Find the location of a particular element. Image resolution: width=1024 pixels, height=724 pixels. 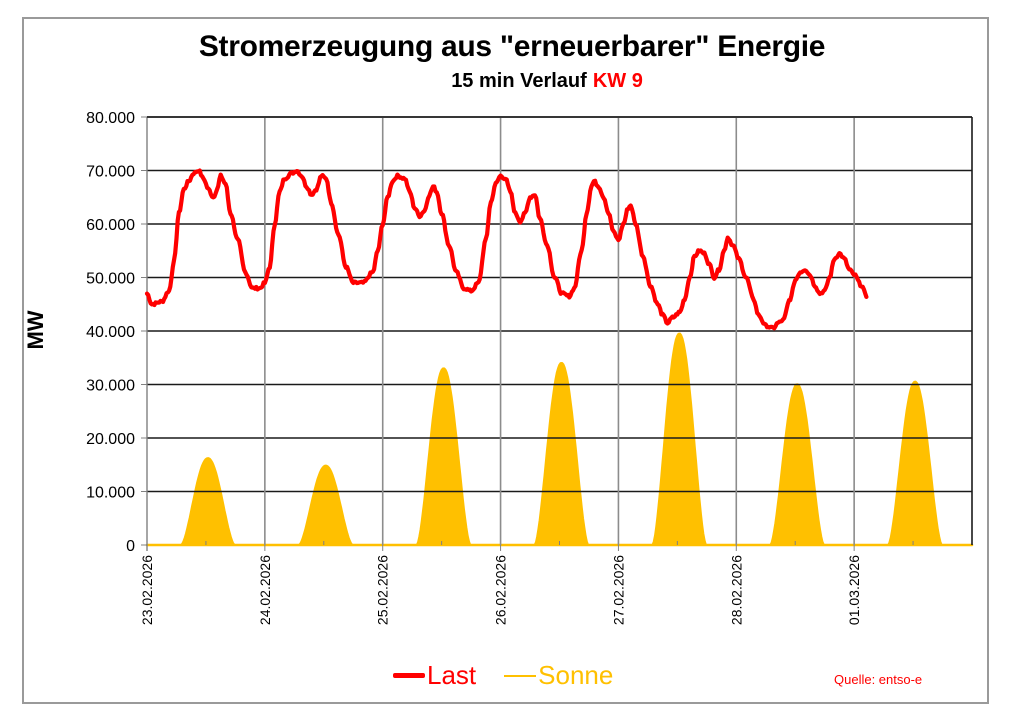

subtitle-text: 15 min Verlauf is located at coordinates (519, 81).